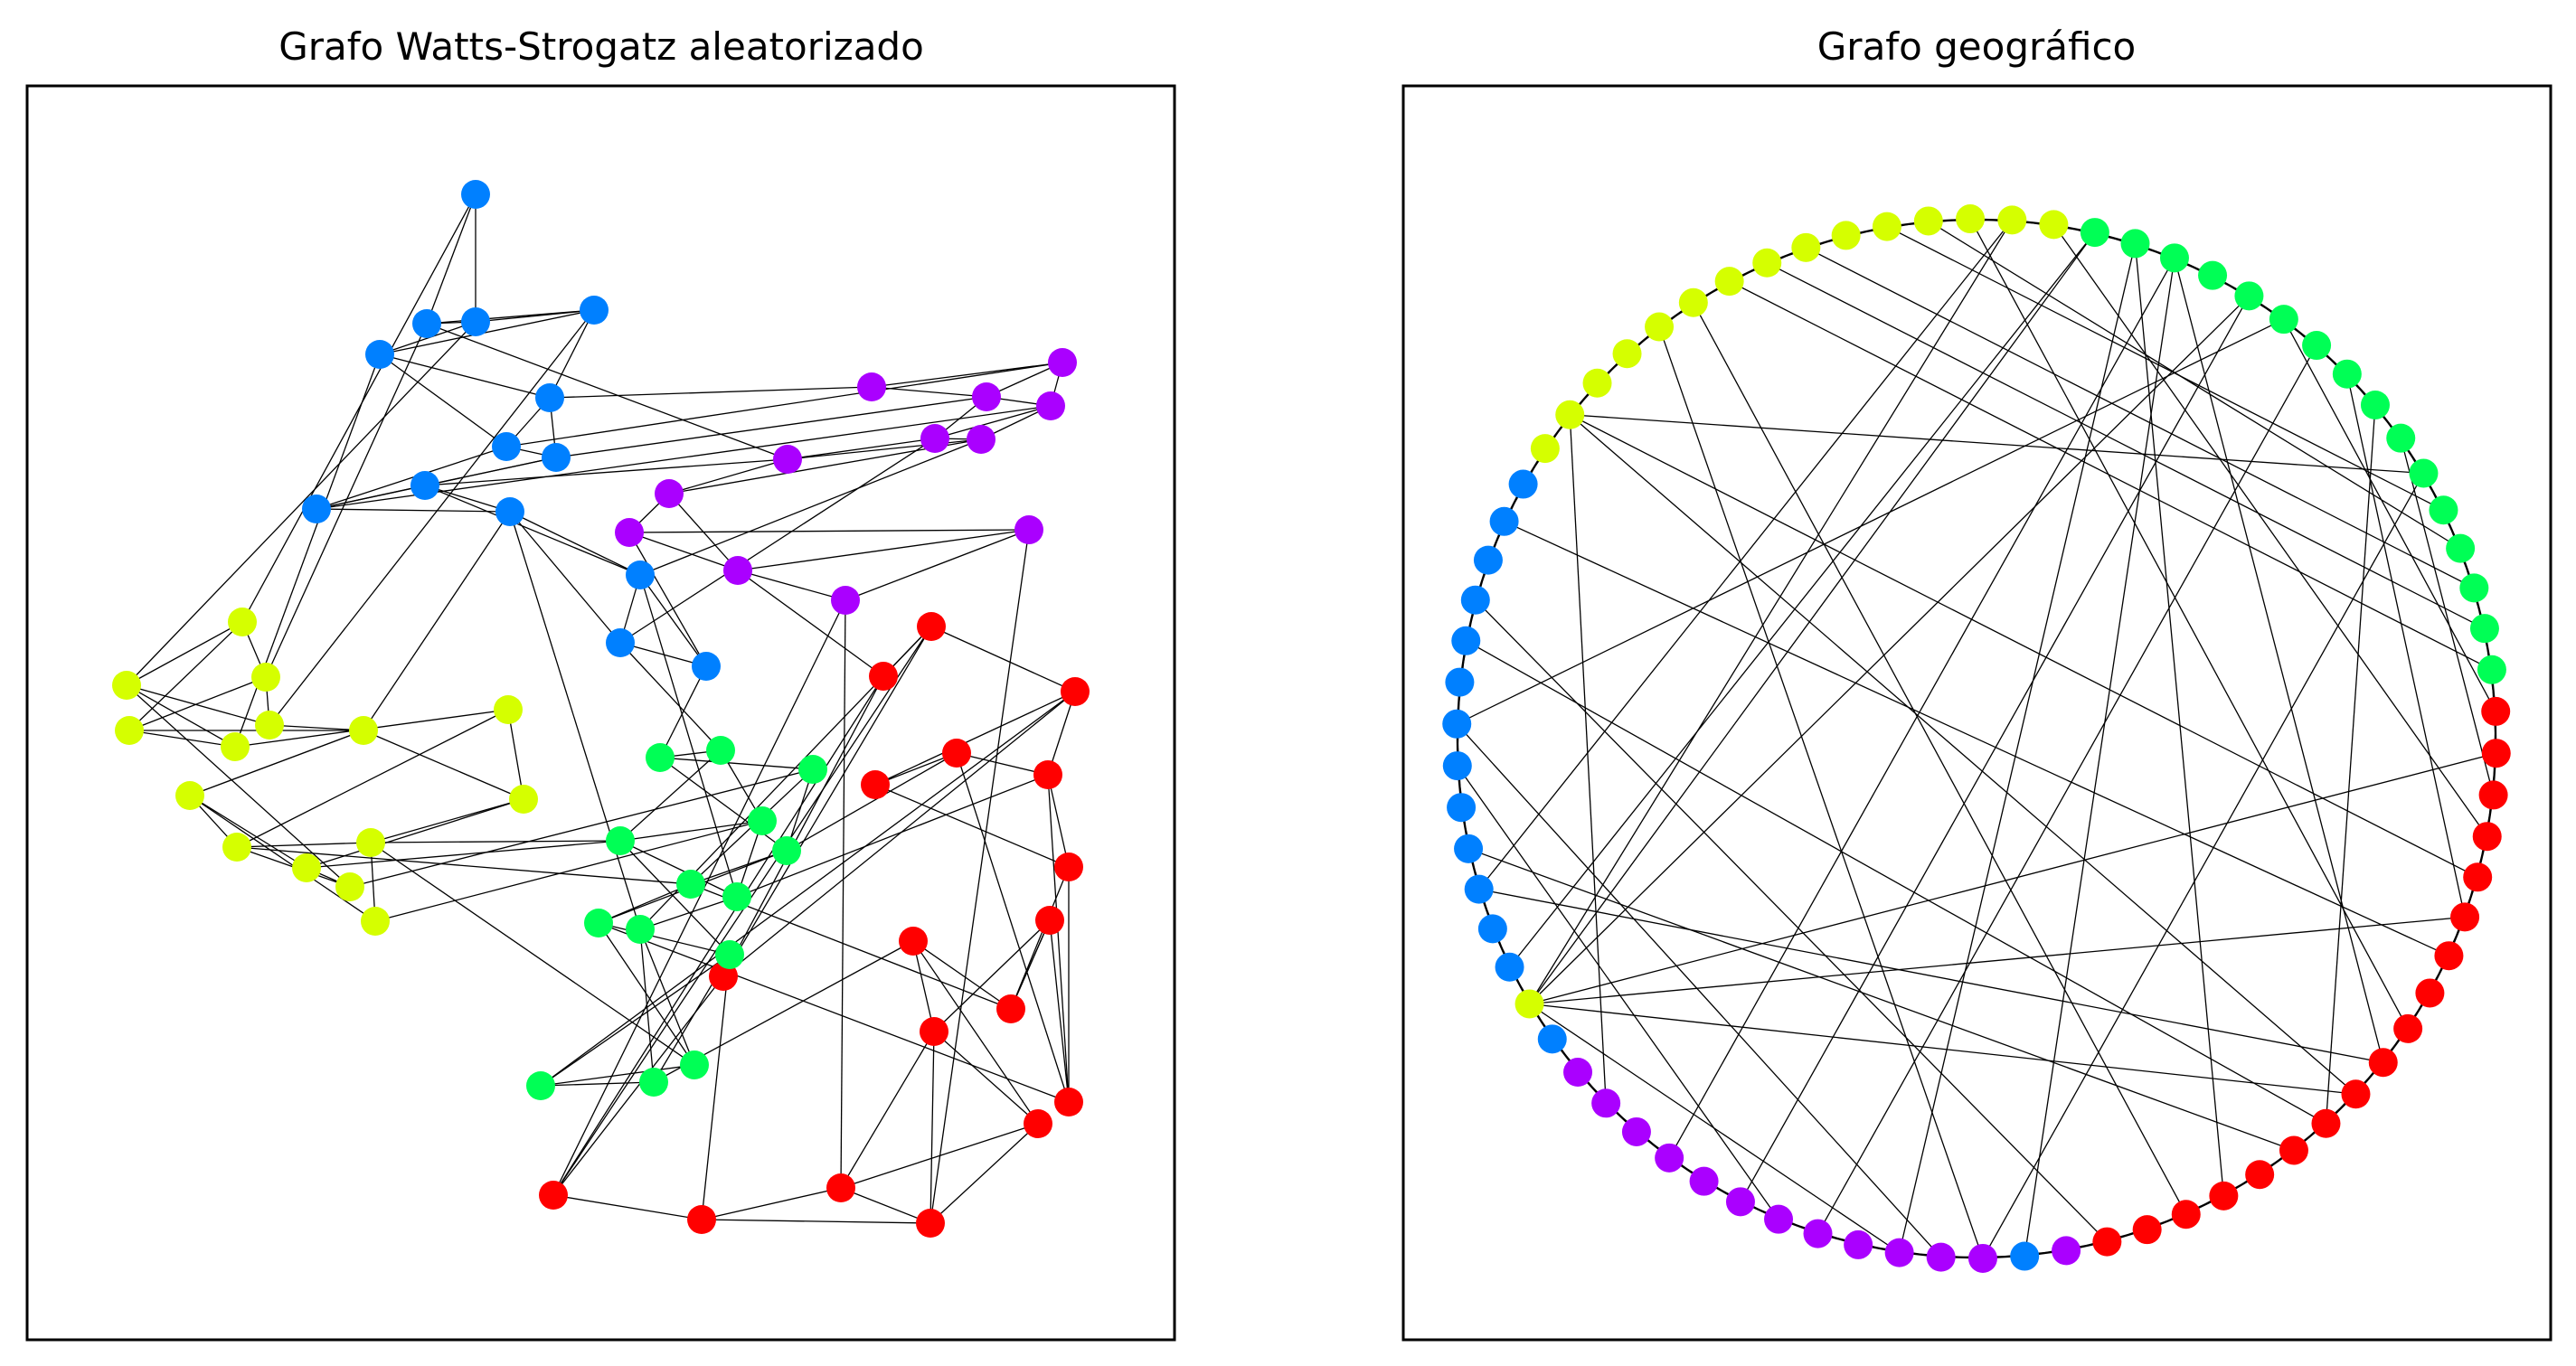 The width and height of the screenshot is (2576, 1366). I want to click on graph-node-yellow, so click(237, 847).